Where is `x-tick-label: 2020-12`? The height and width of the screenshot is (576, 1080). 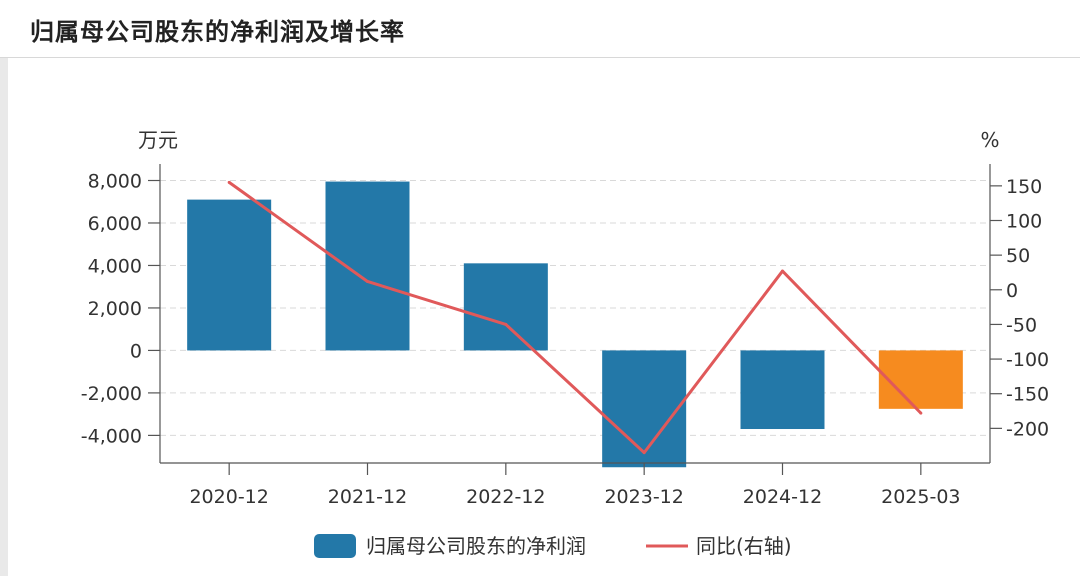
x-tick-label: 2020-12 is located at coordinates (228, 497).